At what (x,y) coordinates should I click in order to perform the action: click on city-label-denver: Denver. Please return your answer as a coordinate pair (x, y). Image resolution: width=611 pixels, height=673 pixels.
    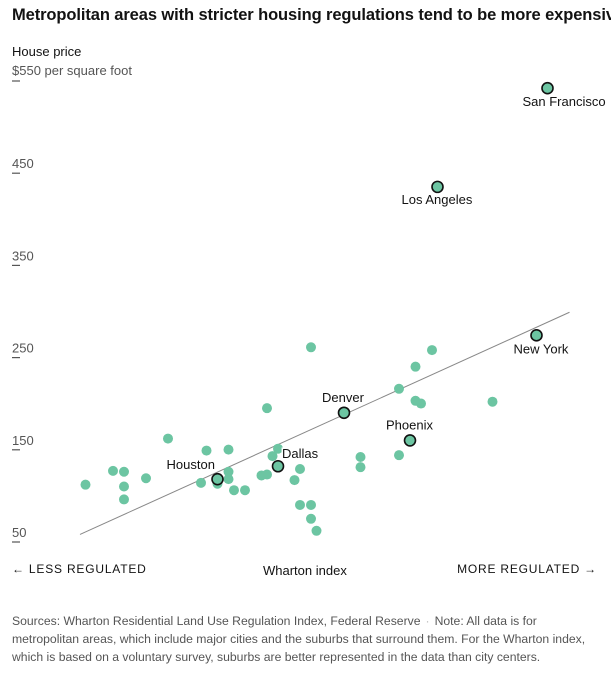
    Looking at the image, I should click on (343, 397).